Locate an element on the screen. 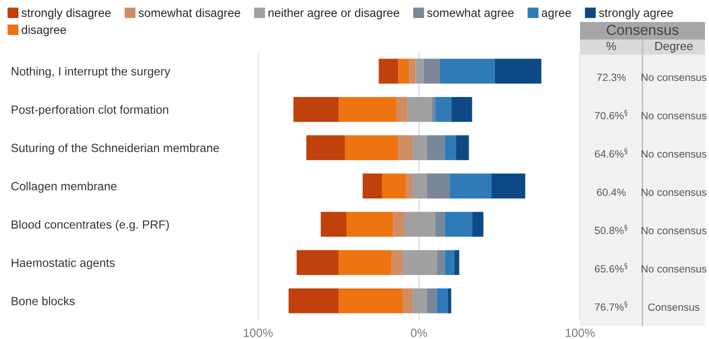  category-label: Degree is located at coordinates (674, 47).